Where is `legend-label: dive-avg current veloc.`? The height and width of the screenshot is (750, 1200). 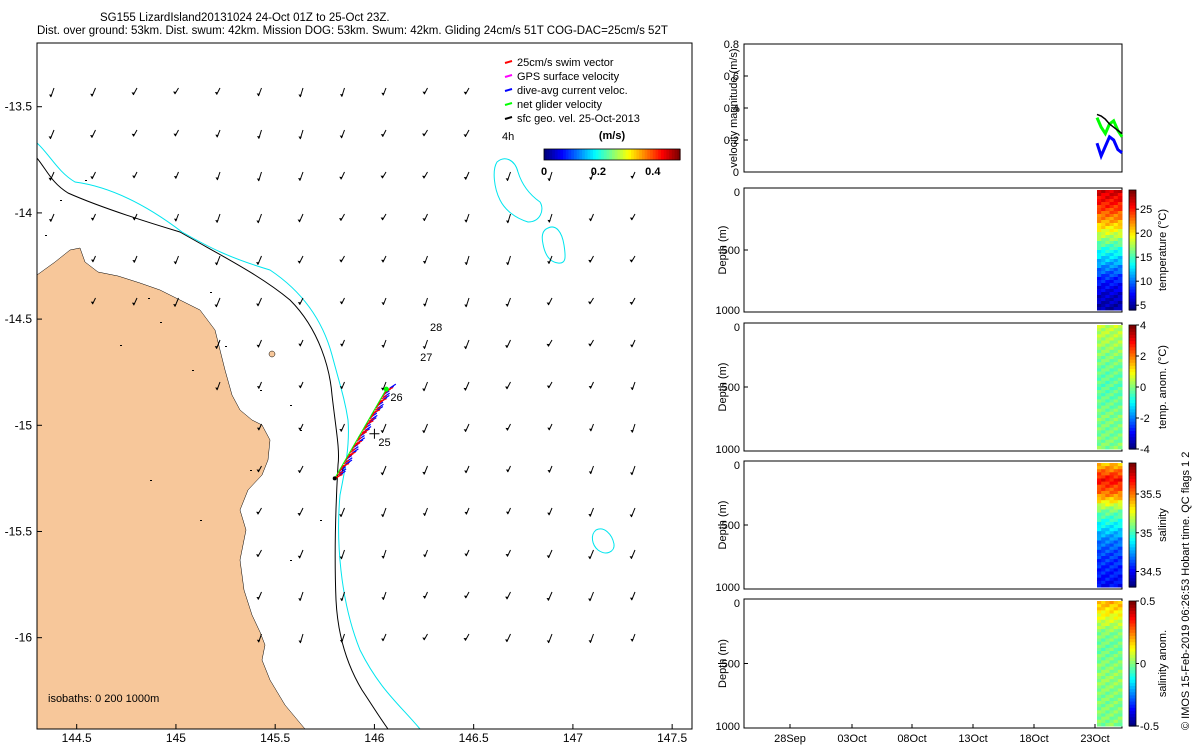
legend-label: dive-avg current veloc. is located at coordinates (572, 91).